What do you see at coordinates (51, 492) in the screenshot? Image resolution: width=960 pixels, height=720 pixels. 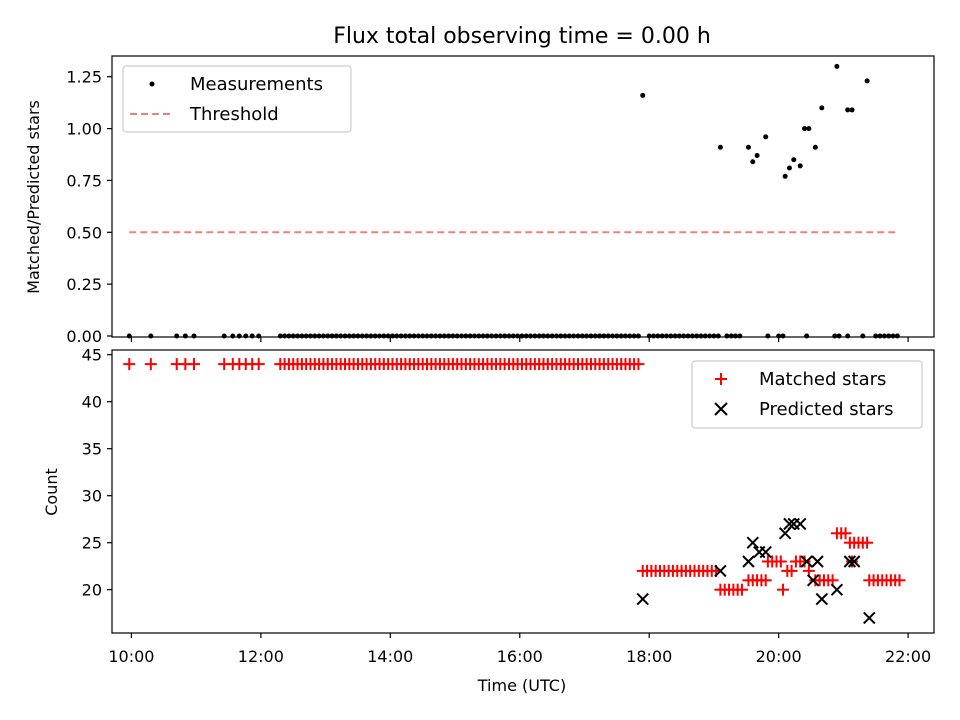 I see `bottom-y-axis-label: Count` at bounding box center [51, 492].